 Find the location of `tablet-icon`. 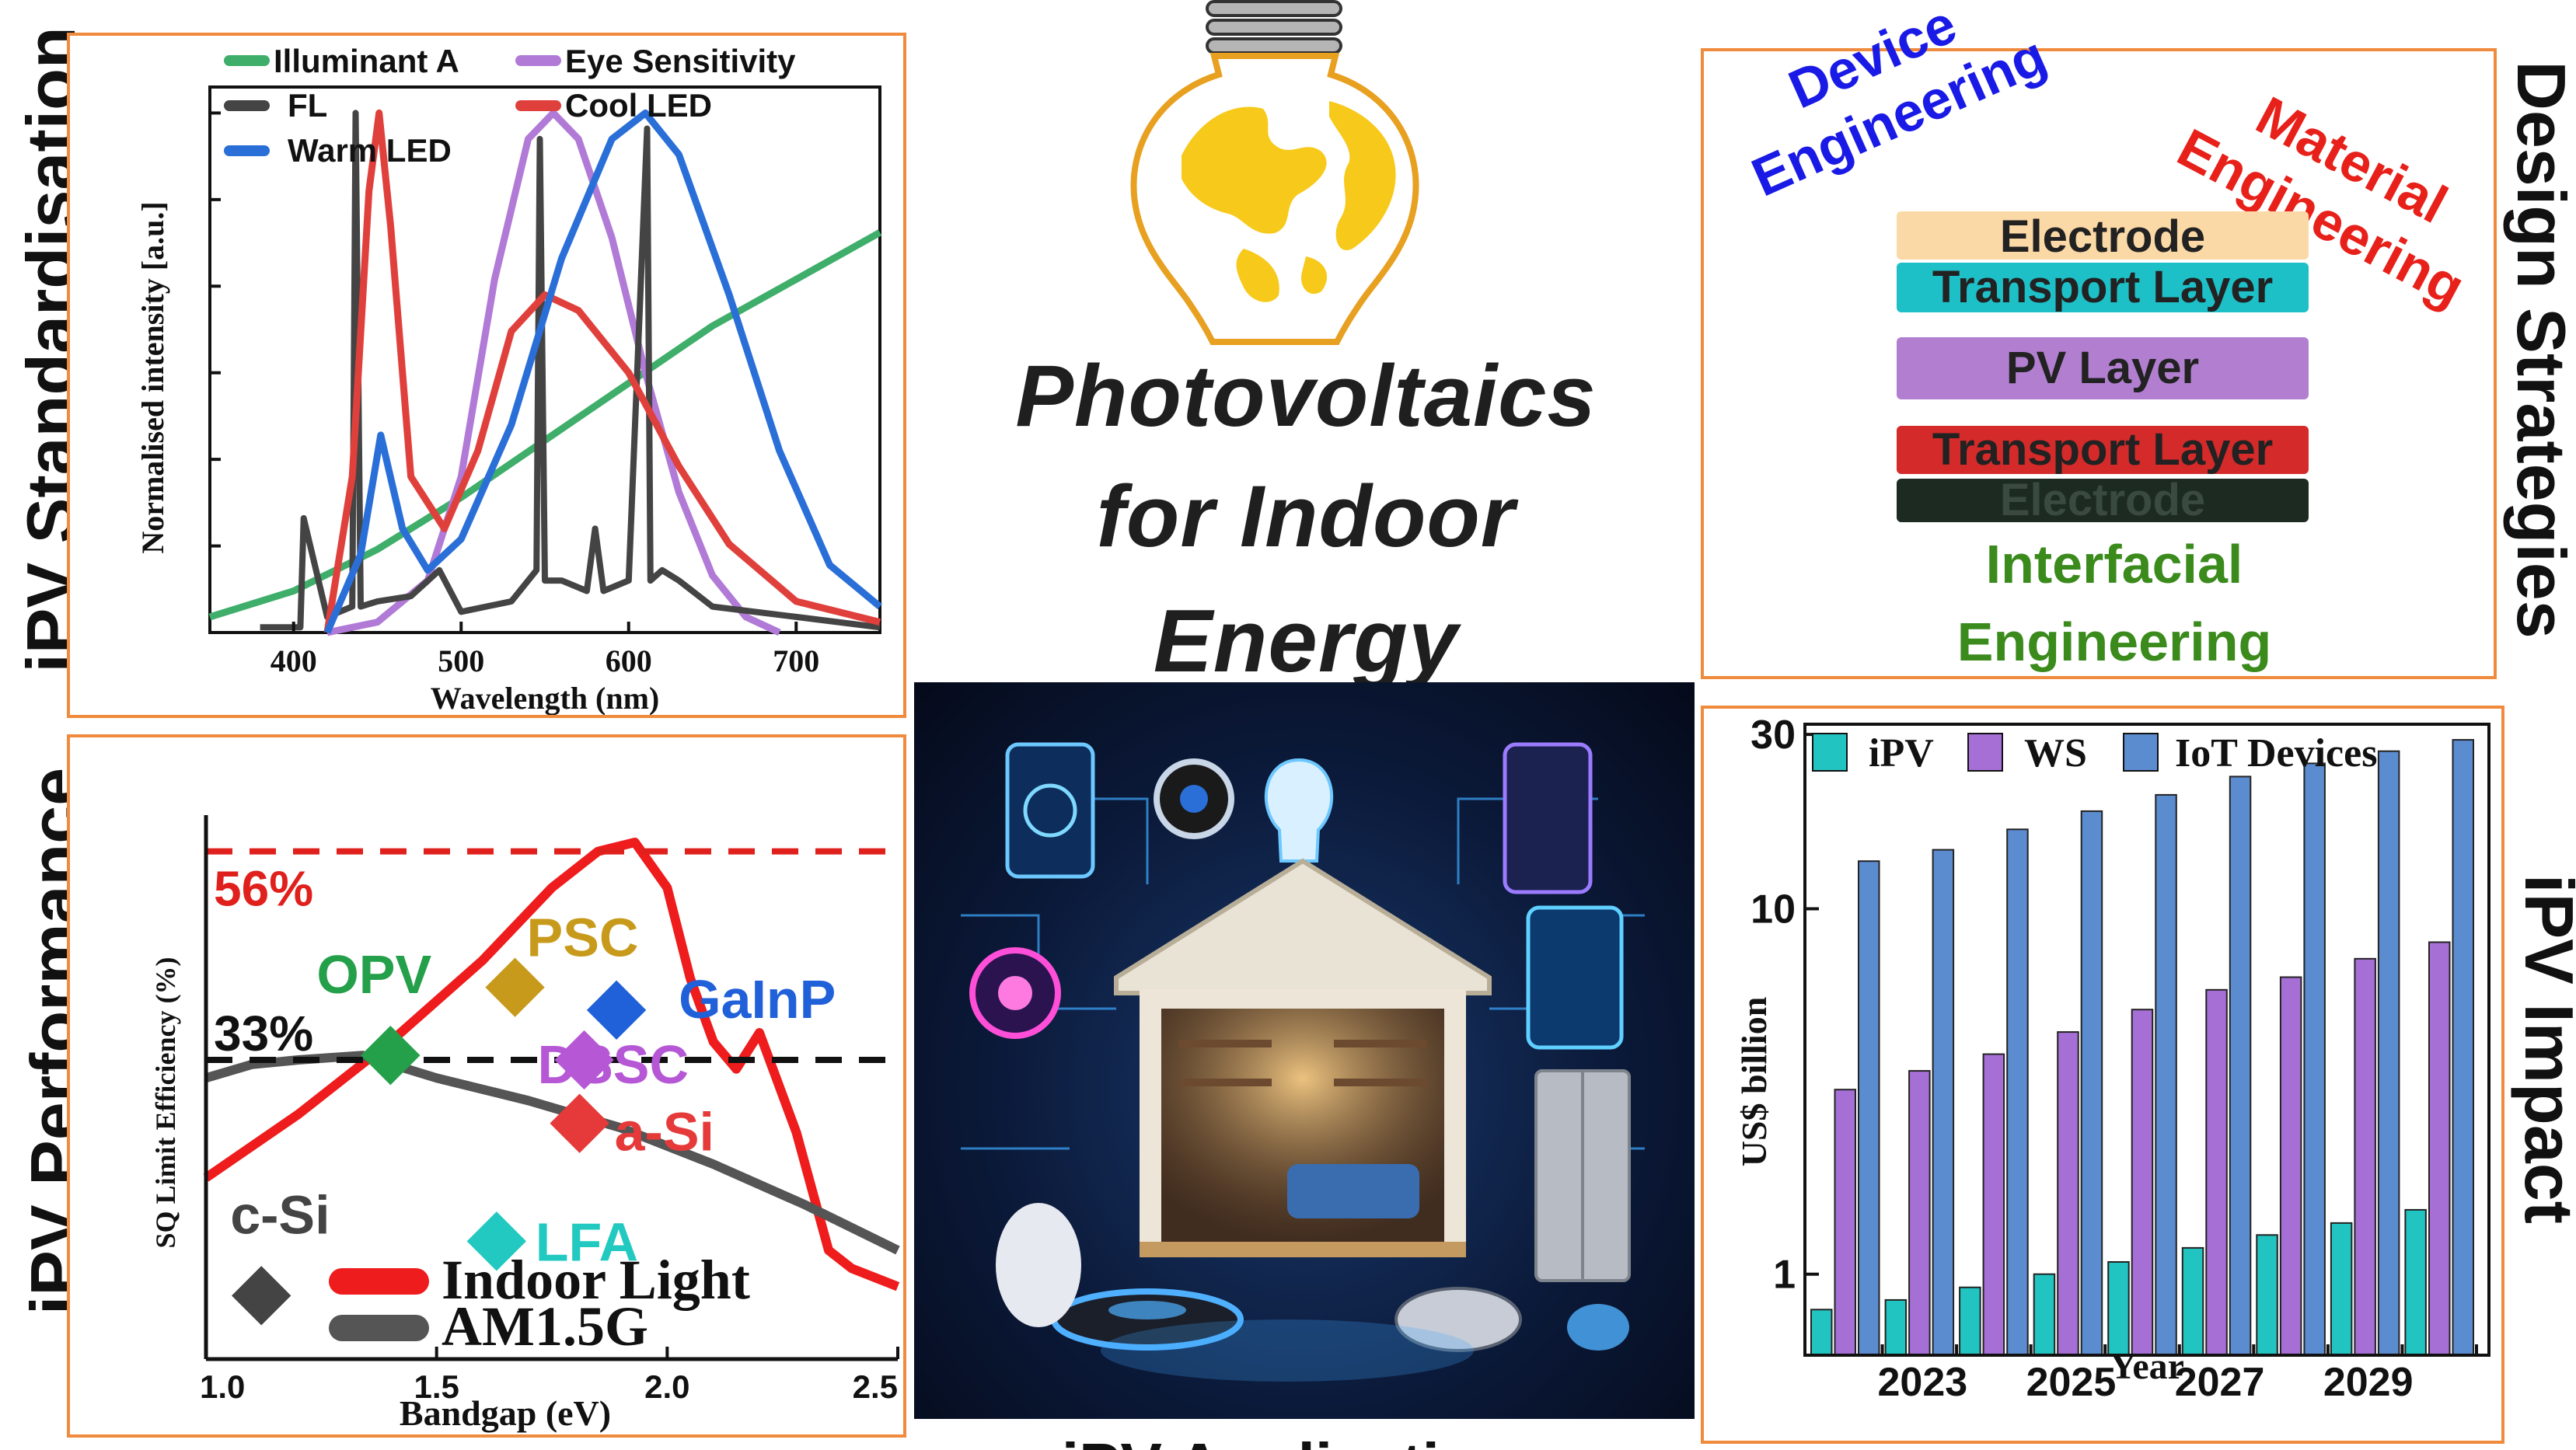

tablet-icon is located at coordinates (1050, 811).